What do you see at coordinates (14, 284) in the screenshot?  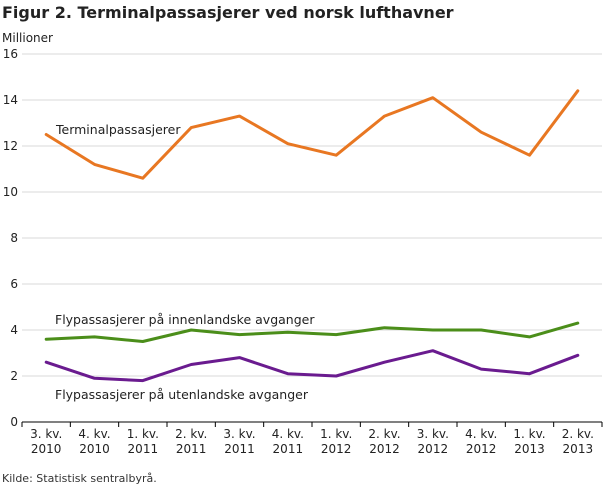 I see `y-tick-label: 6` at bounding box center [14, 284].